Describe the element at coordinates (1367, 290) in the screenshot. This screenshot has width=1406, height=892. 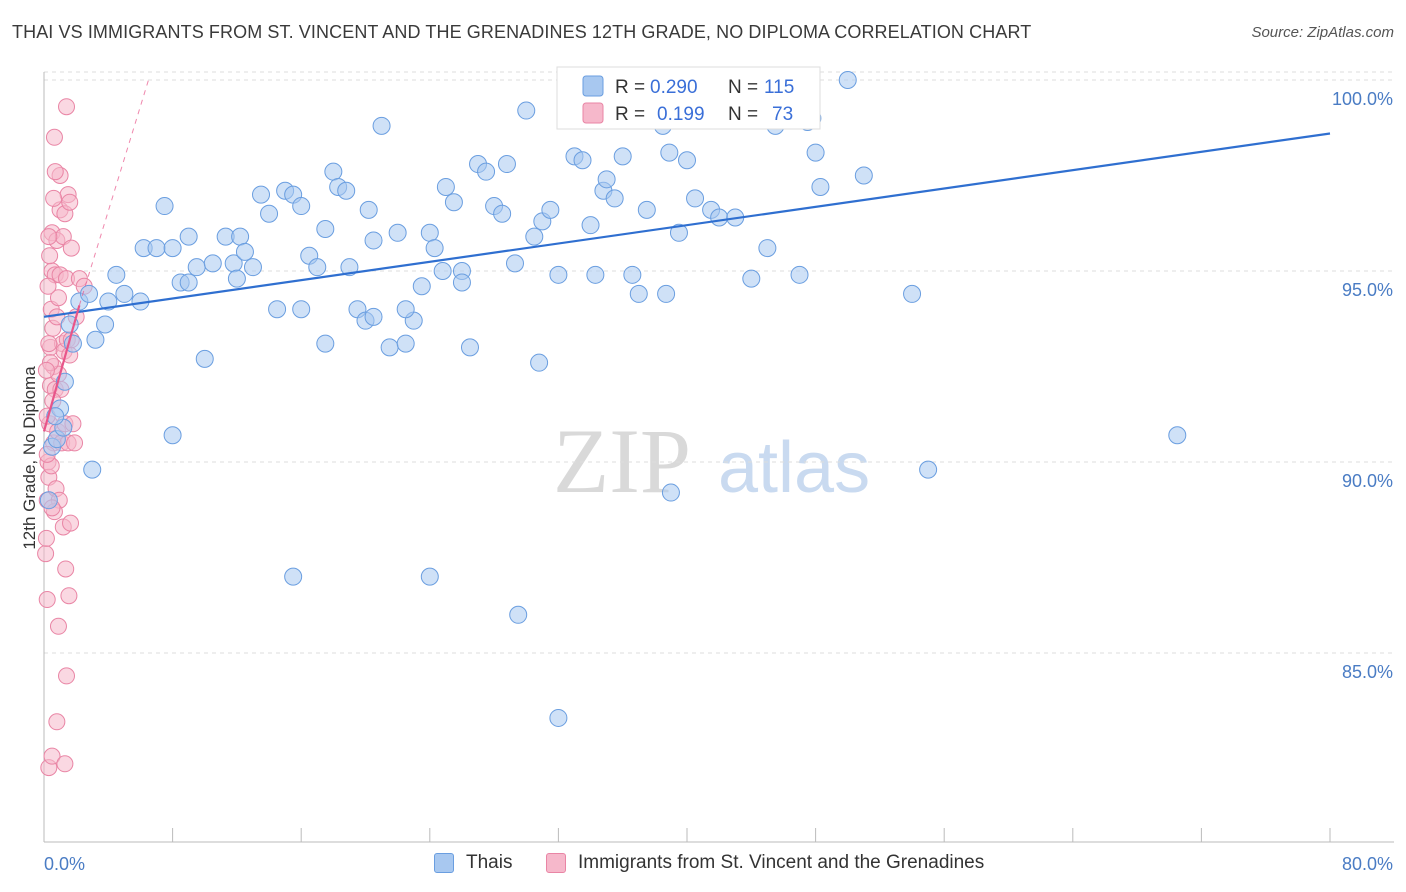
I see `y-tick-label: 95.0%` at that location.